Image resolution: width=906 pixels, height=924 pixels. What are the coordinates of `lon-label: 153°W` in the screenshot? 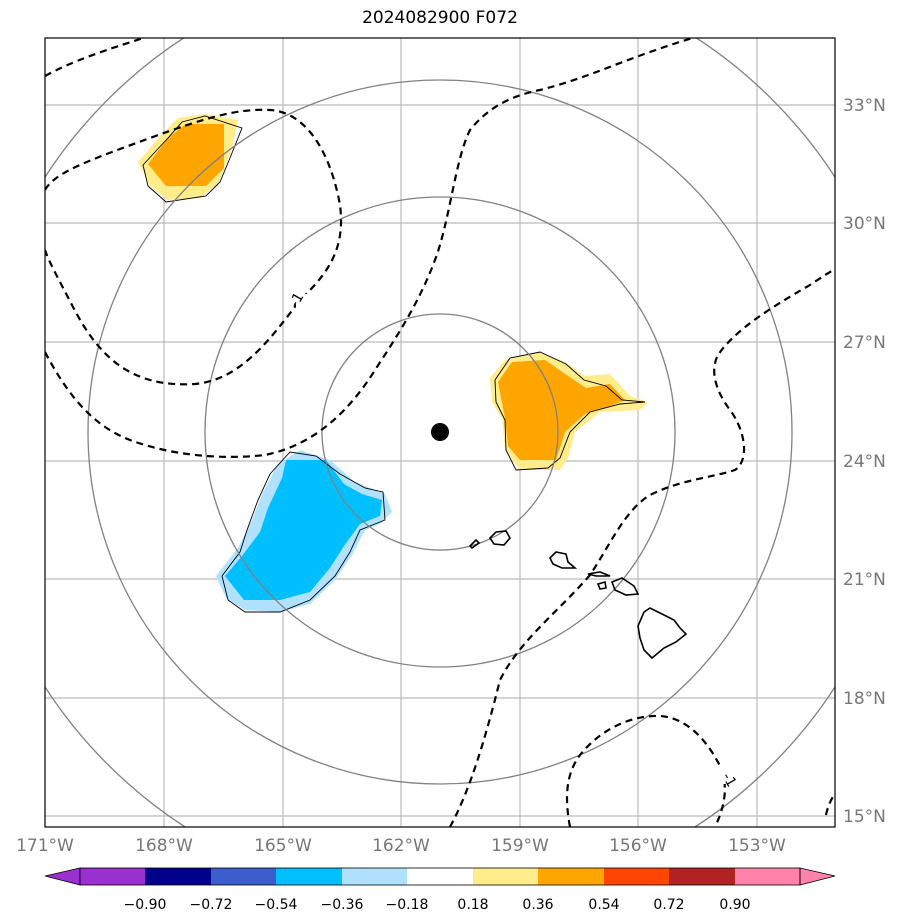 It's located at (757, 846).